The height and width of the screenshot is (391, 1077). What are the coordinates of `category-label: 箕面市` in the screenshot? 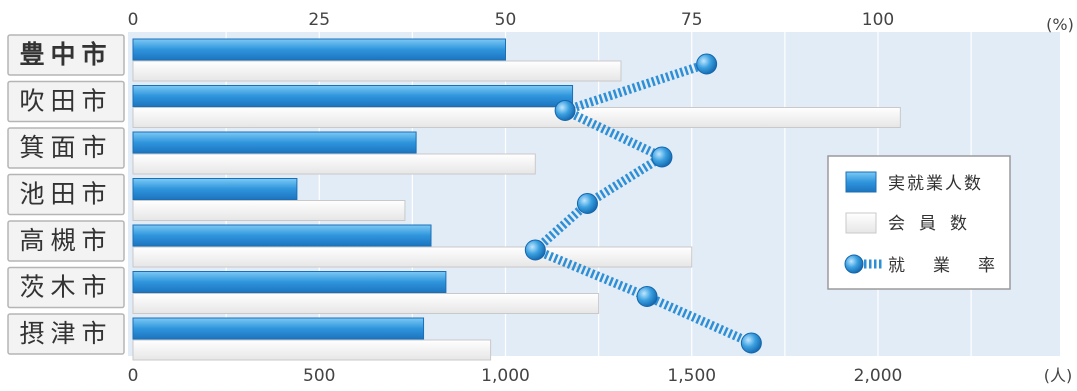 It's located at (65, 147).